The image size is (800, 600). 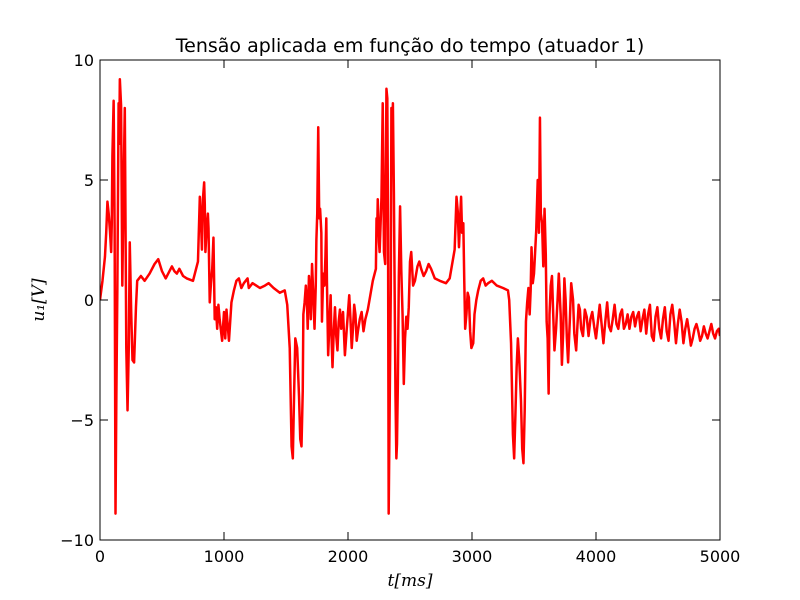 What do you see at coordinates (348, 556) in the screenshot?
I see `x-tick-label: 2000` at bounding box center [348, 556].